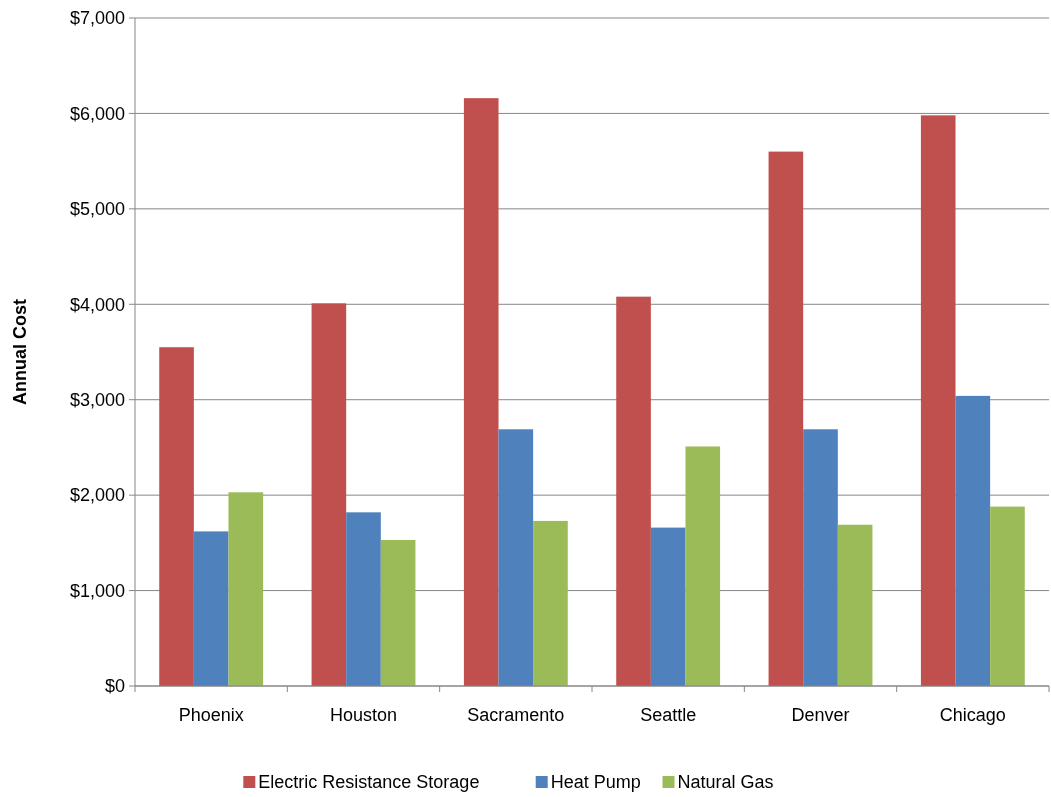 The image size is (1051, 797). I want to click on x-tick-label: Sacramento, so click(516, 715).